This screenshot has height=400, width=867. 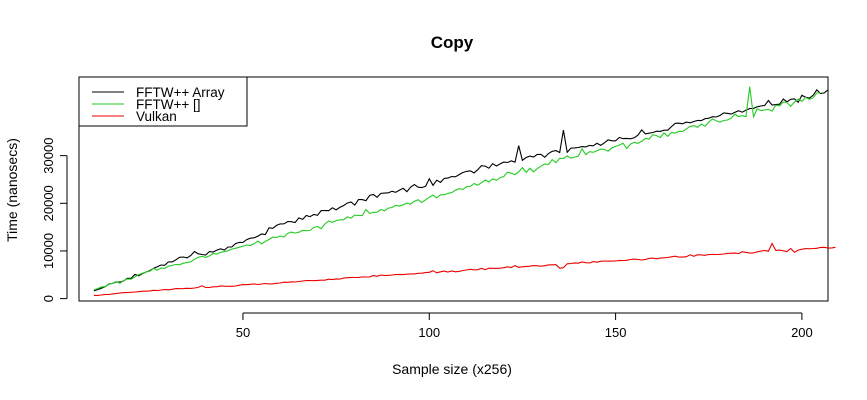 I want to click on x-axis-label: Sample size (x256), so click(x=452, y=369).